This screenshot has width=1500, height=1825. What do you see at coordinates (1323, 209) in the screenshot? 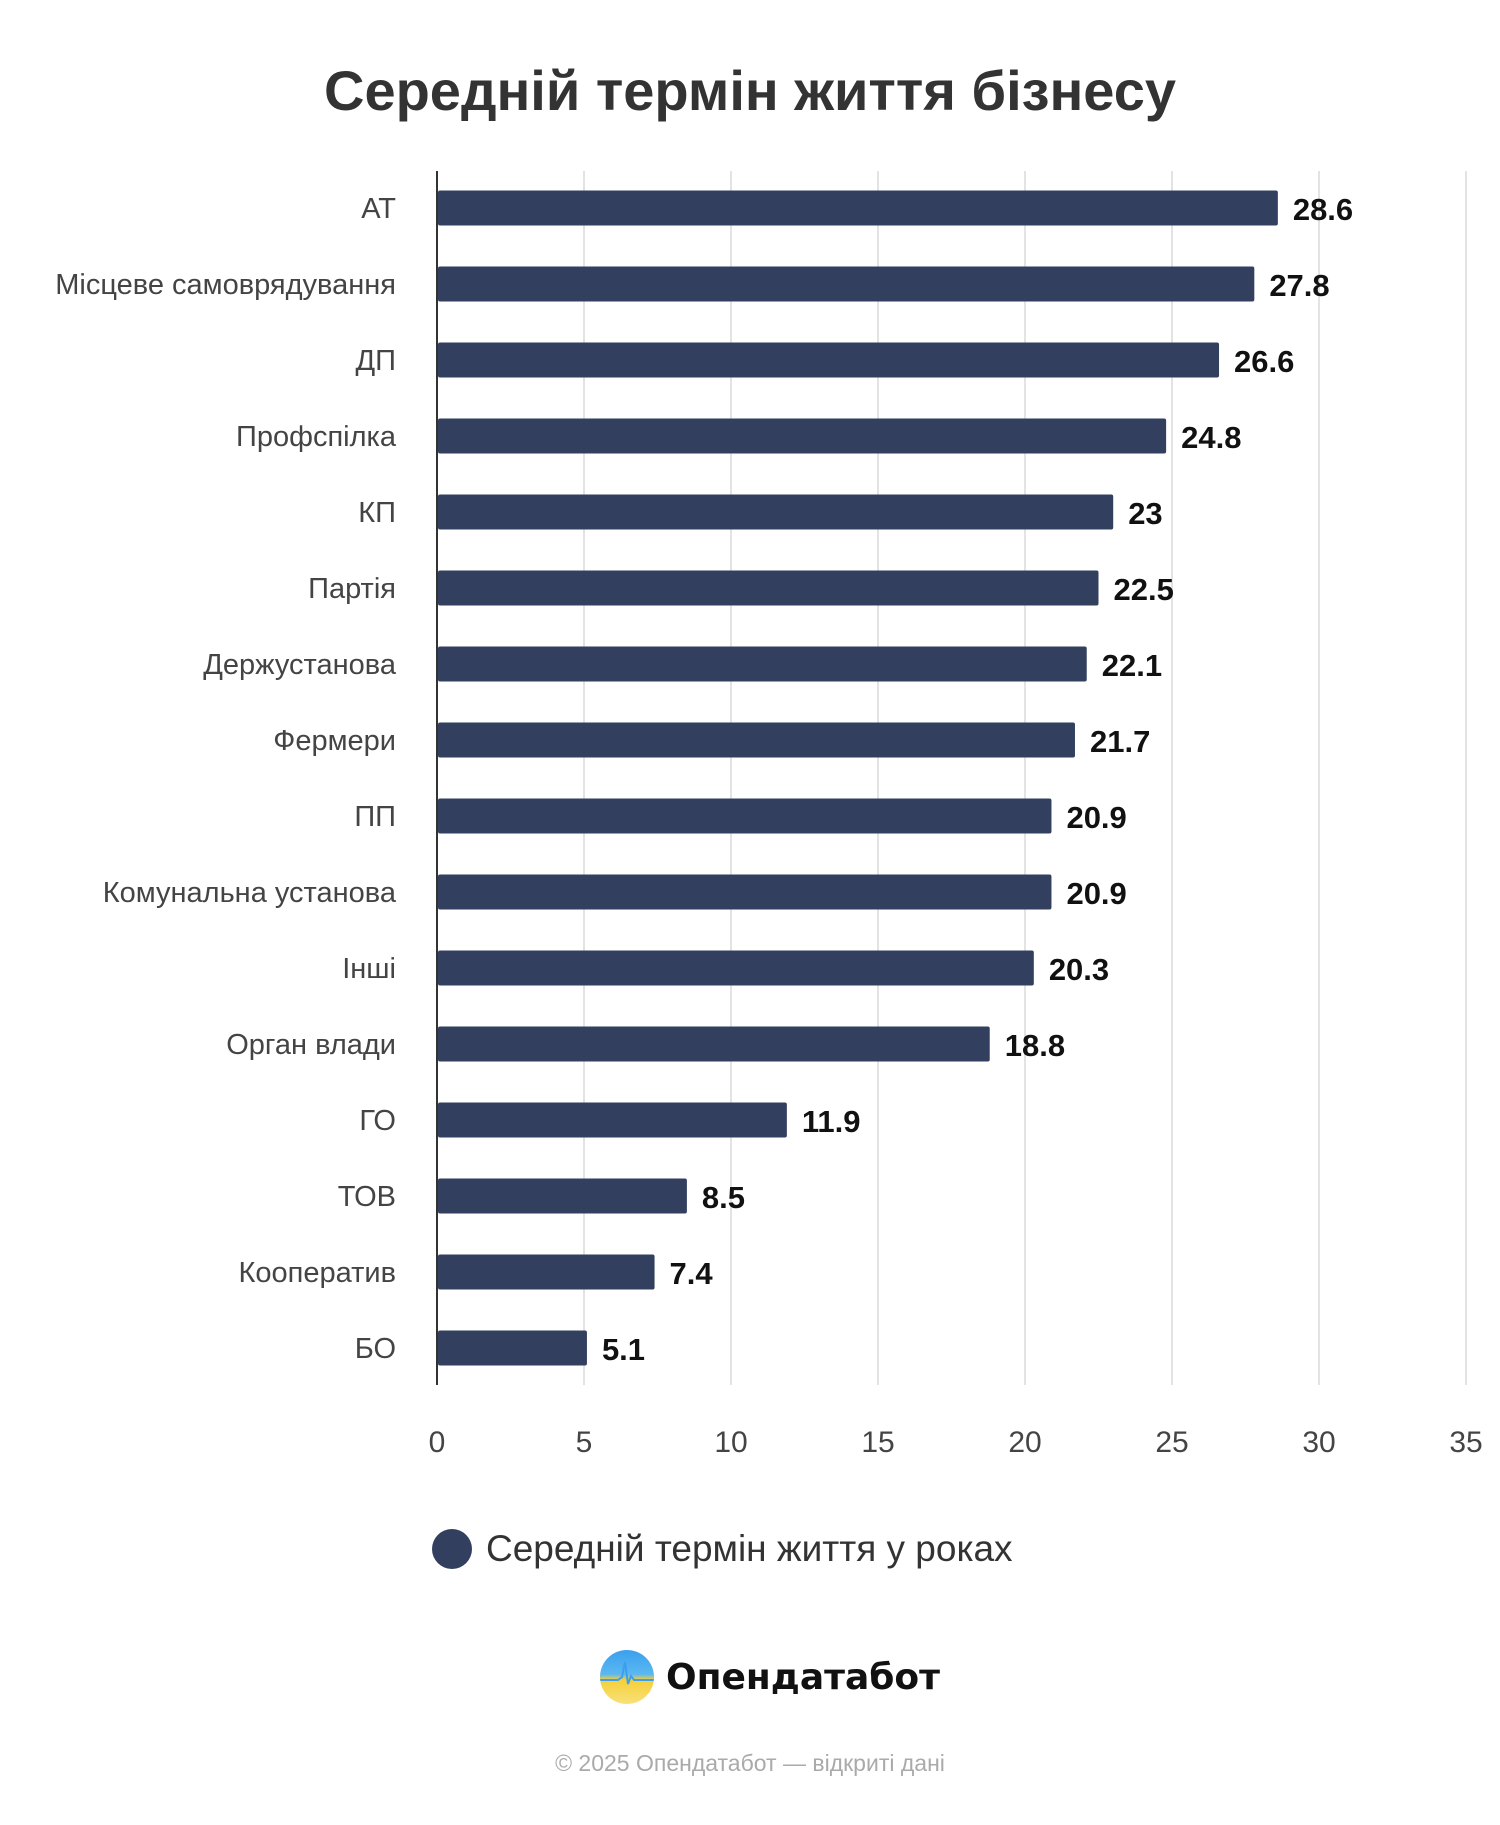
I see `data-label: 28.6` at bounding box center [1323, 209].